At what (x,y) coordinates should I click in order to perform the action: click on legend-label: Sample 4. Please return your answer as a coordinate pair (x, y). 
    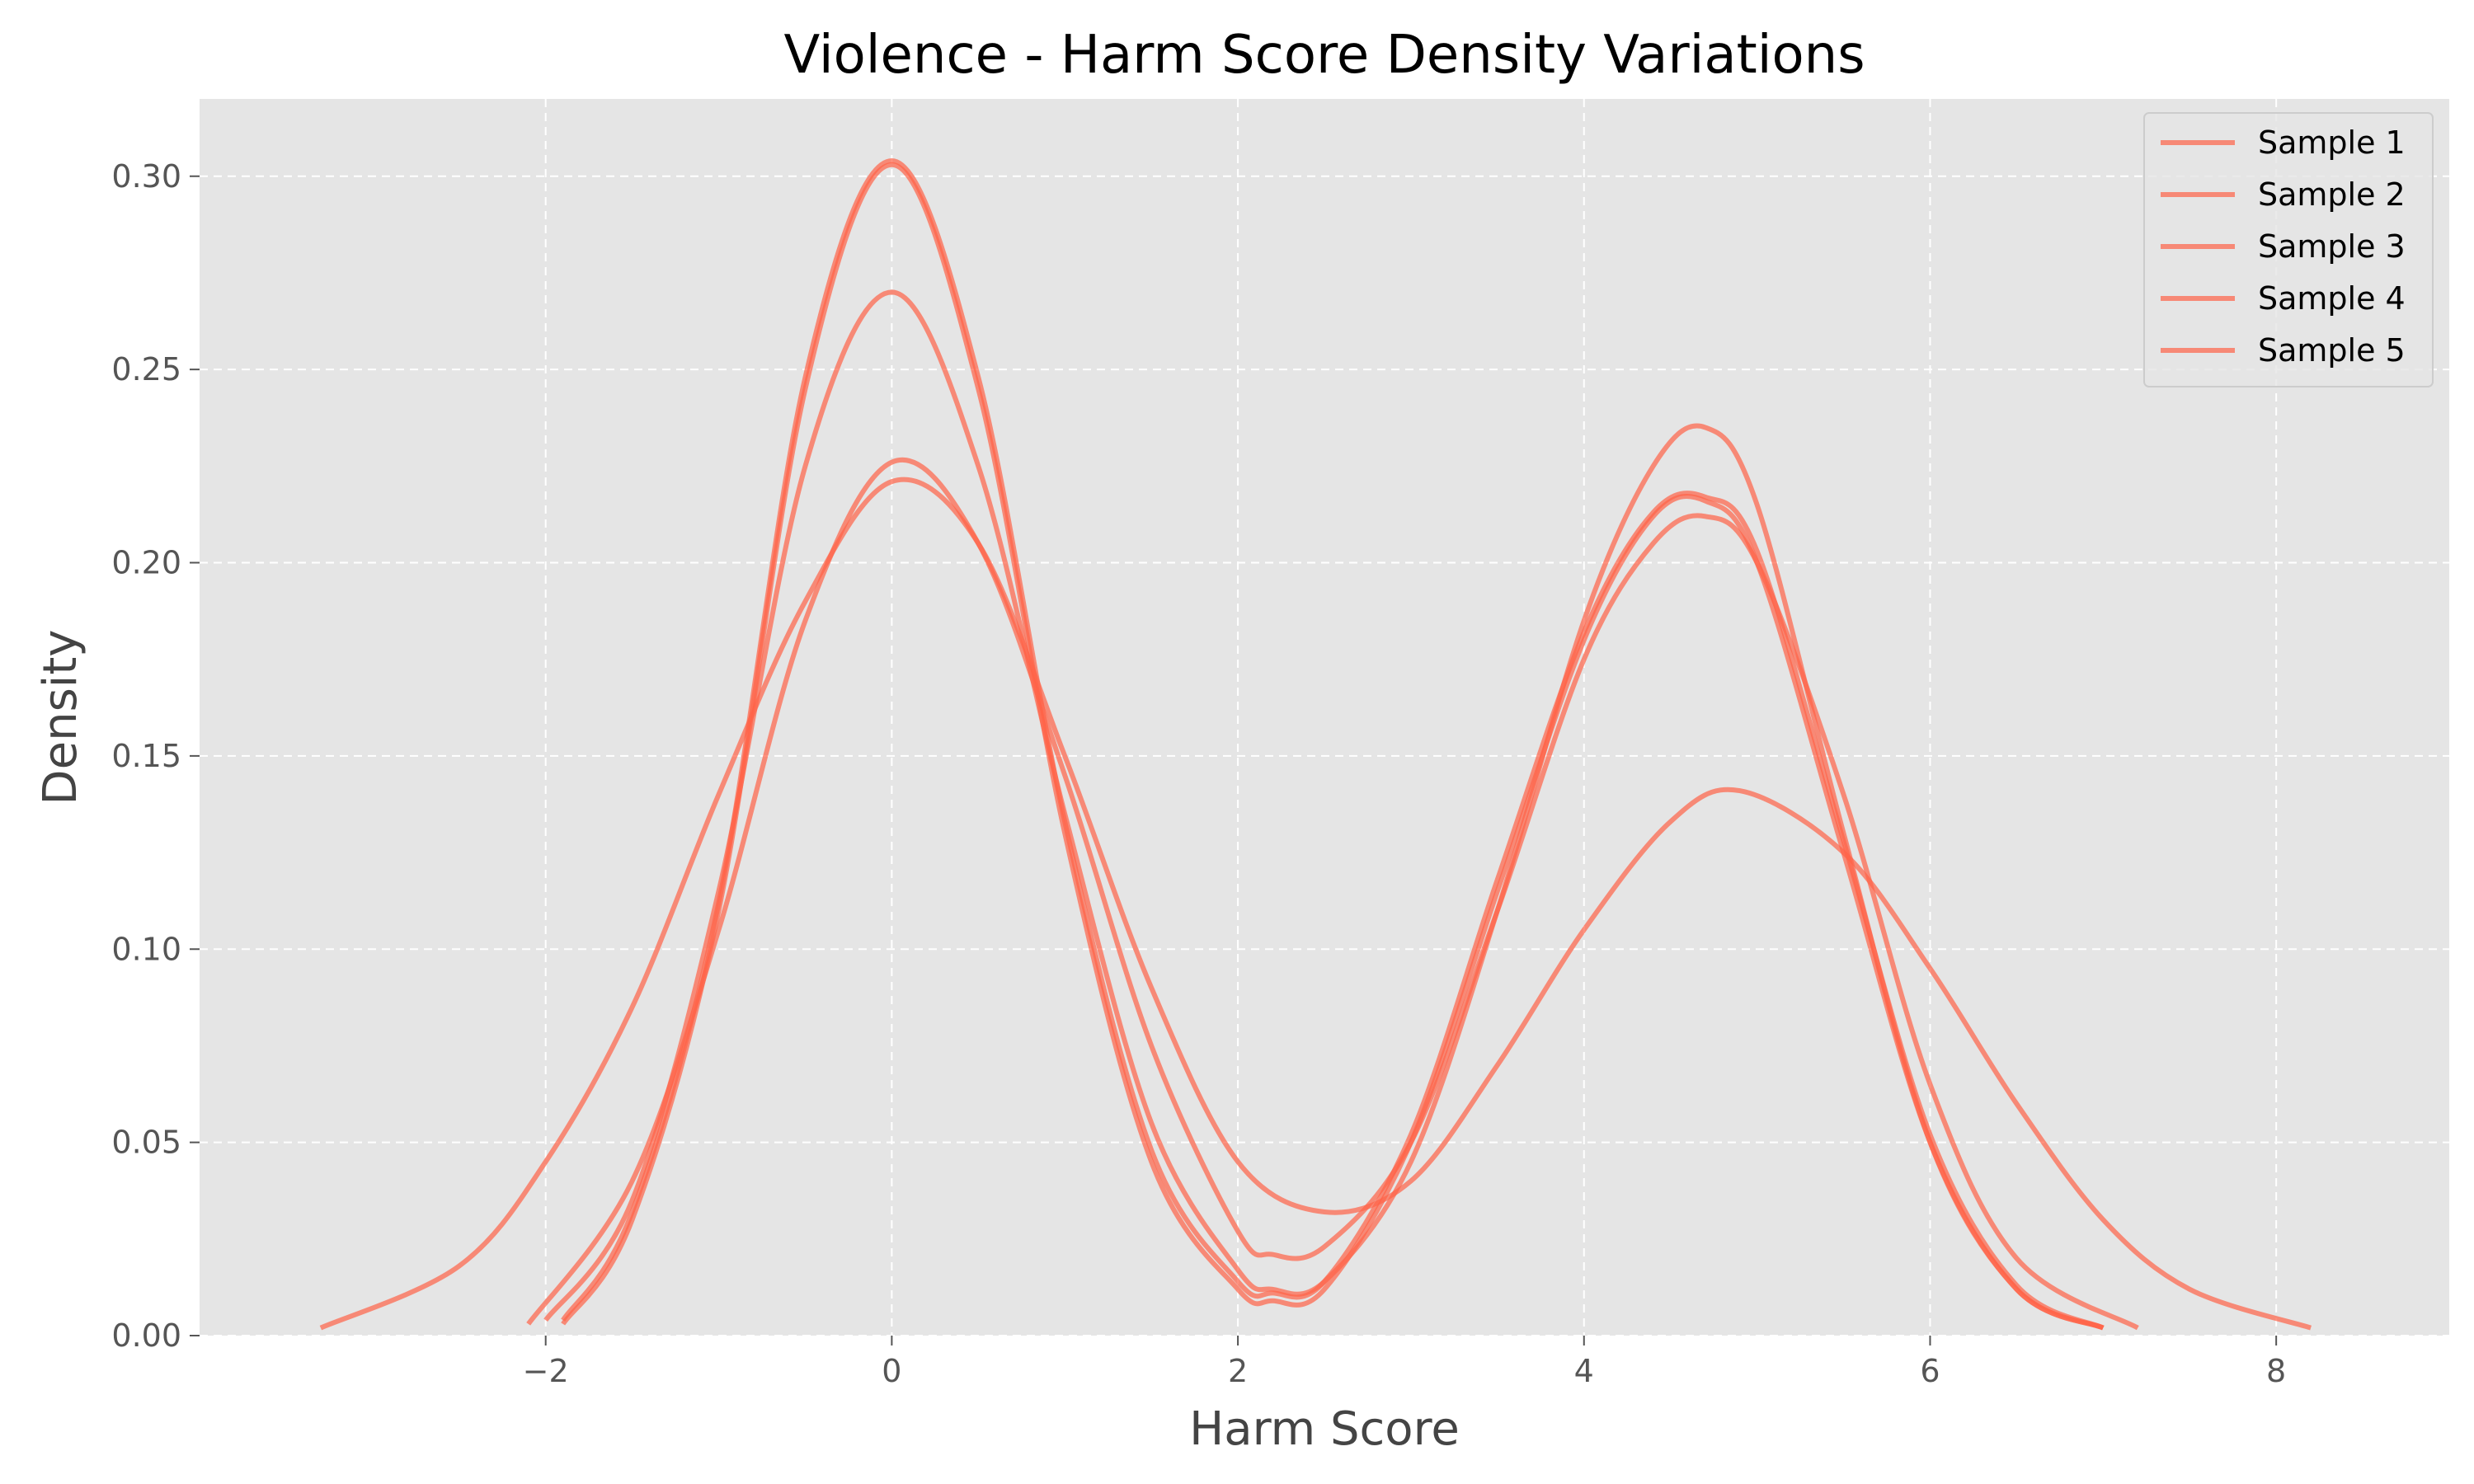
    Looking at the image, I should click on (2332, 298).